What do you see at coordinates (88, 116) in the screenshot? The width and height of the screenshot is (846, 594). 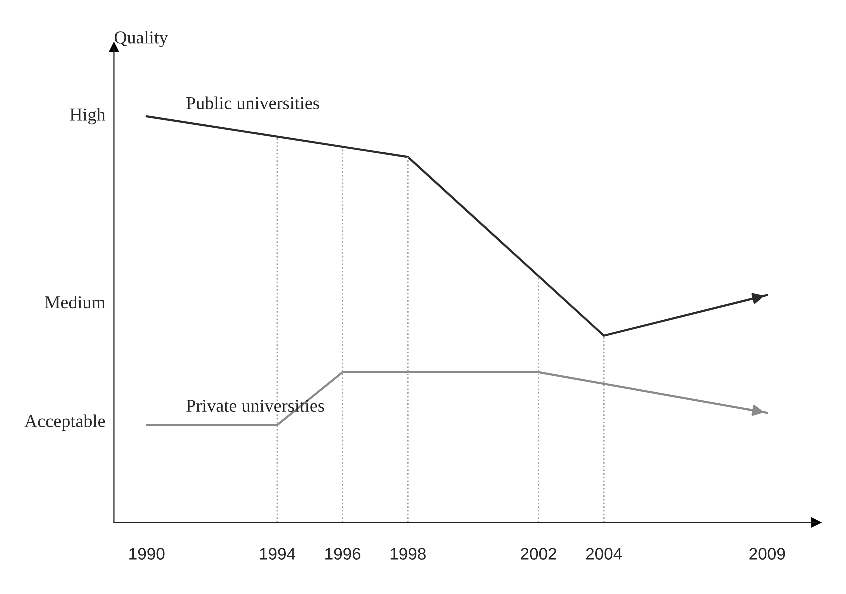 I see `text: High` at bounding box center [88, 116].